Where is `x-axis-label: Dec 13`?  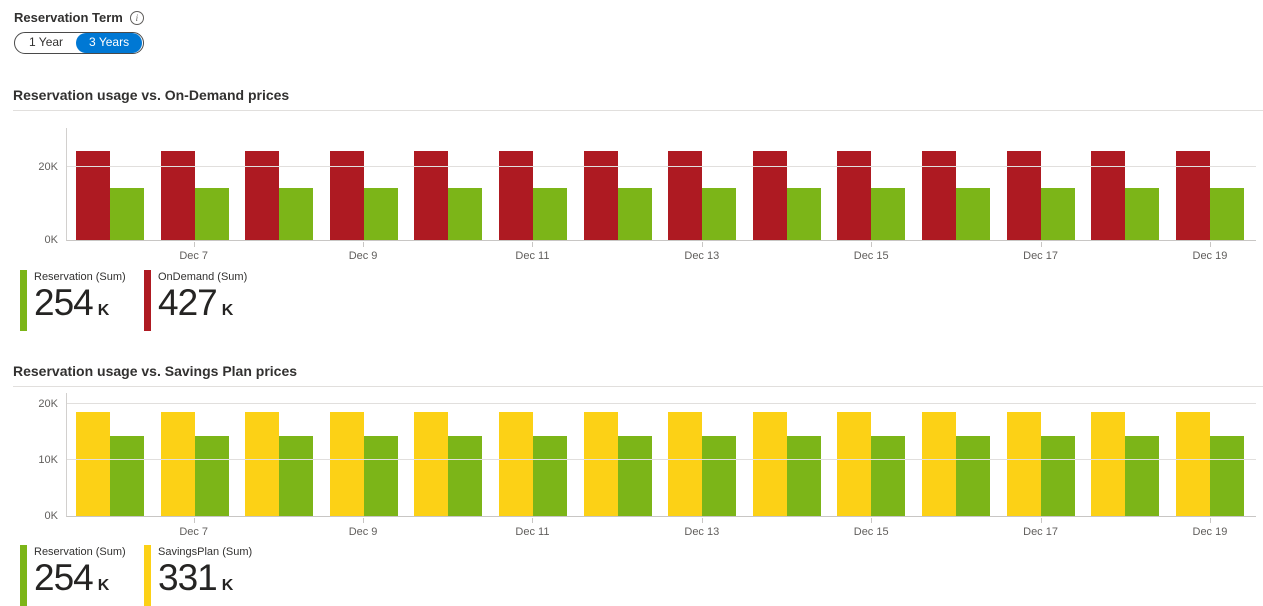 x-axis-label: Dec 13 is located at coordinates (702, 252).